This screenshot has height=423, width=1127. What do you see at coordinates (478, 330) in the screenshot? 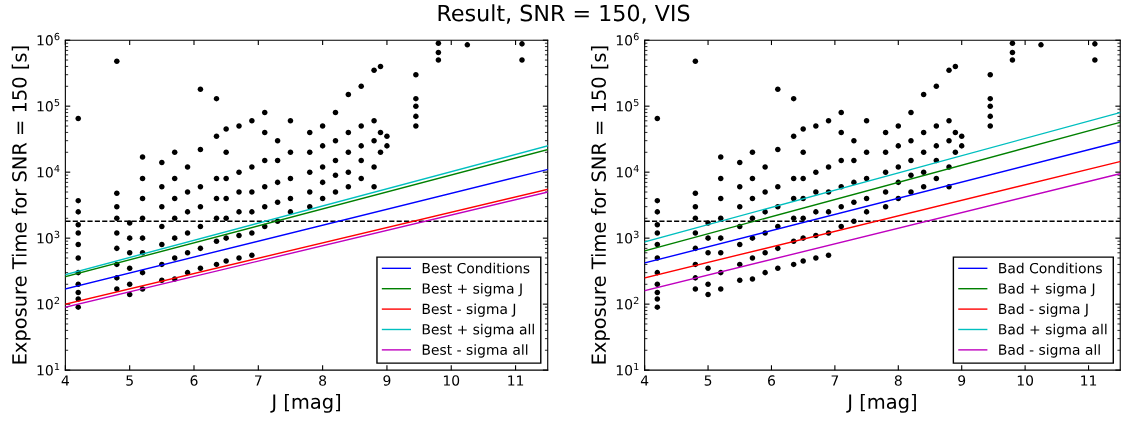
I see `legend-label: Best + sigma all` at bounding box center [478, 330].